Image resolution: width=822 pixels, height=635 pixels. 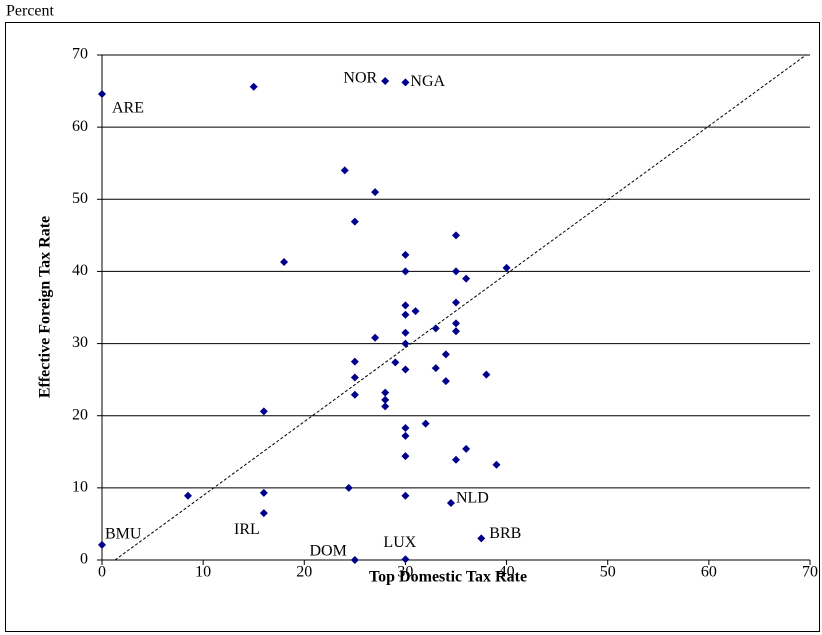 What do you see at coordinates (507, 571) in the screenshot?
I see `x-tick-label: 40` at bounding box center [507, 571].